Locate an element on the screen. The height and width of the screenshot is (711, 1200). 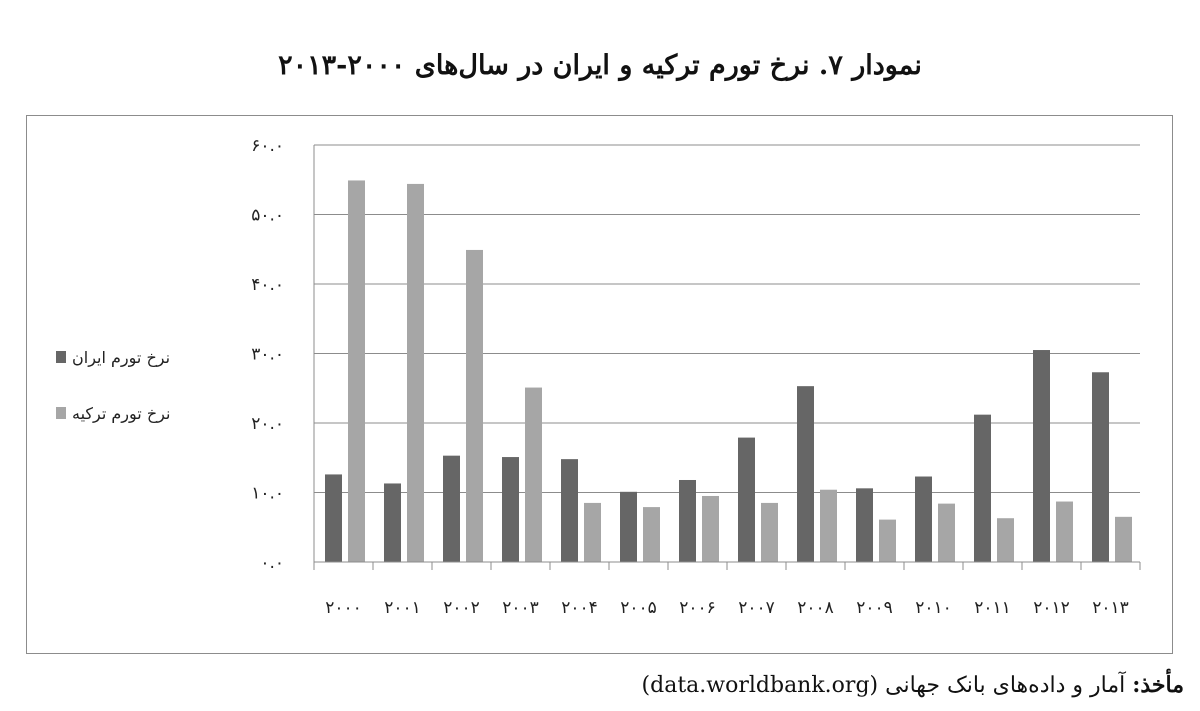
x-tick-label: ۲۰۰۲ is located at coordinates (461, 608).